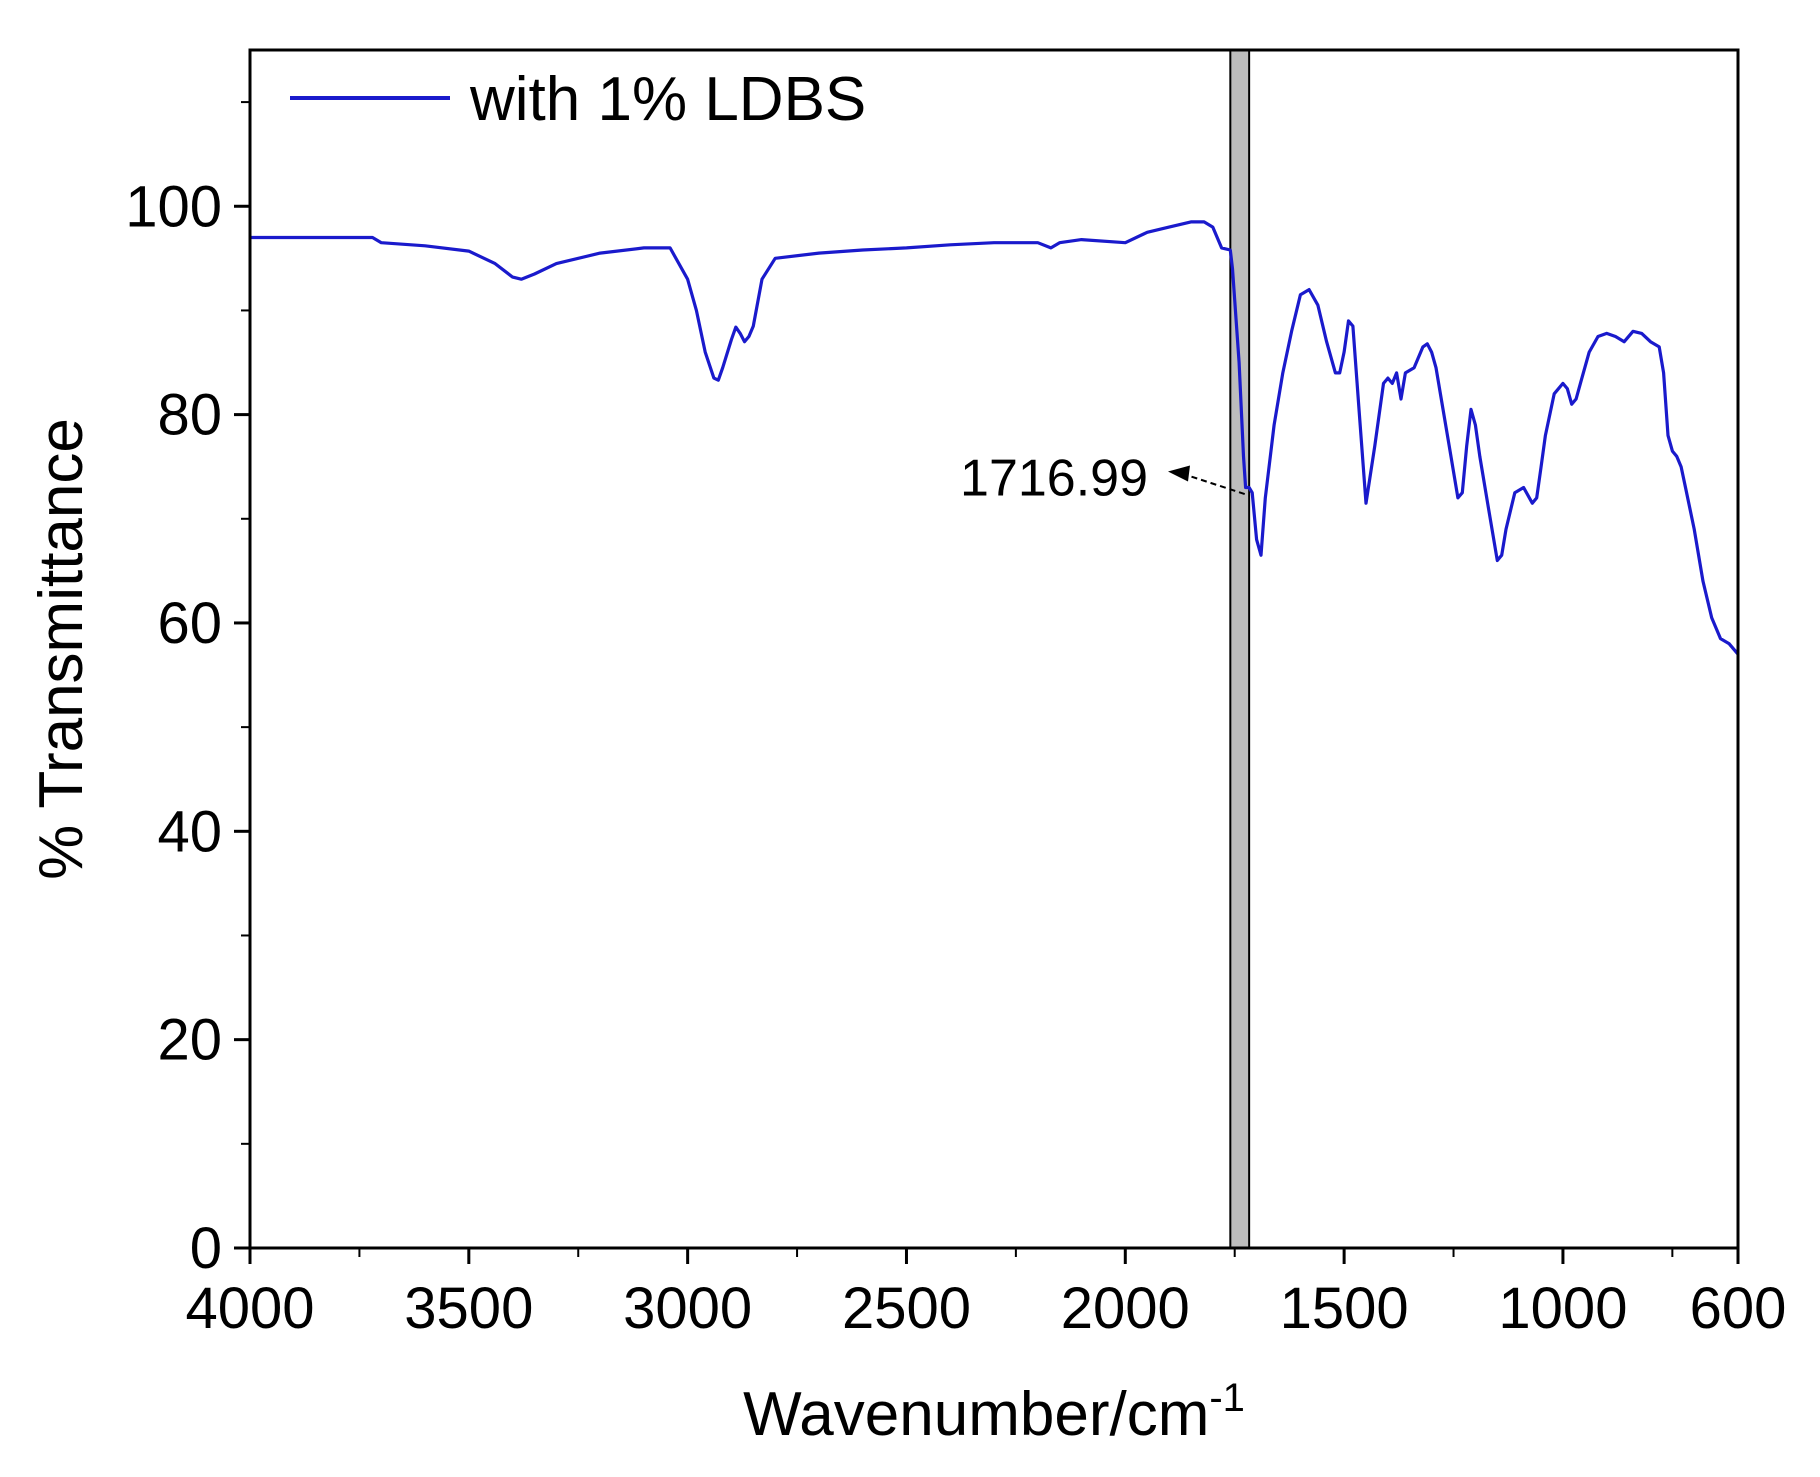  Describe the element at coordinates (1344, 1308) in the screenshot. I see `x-tick-label: 1500` at that location.